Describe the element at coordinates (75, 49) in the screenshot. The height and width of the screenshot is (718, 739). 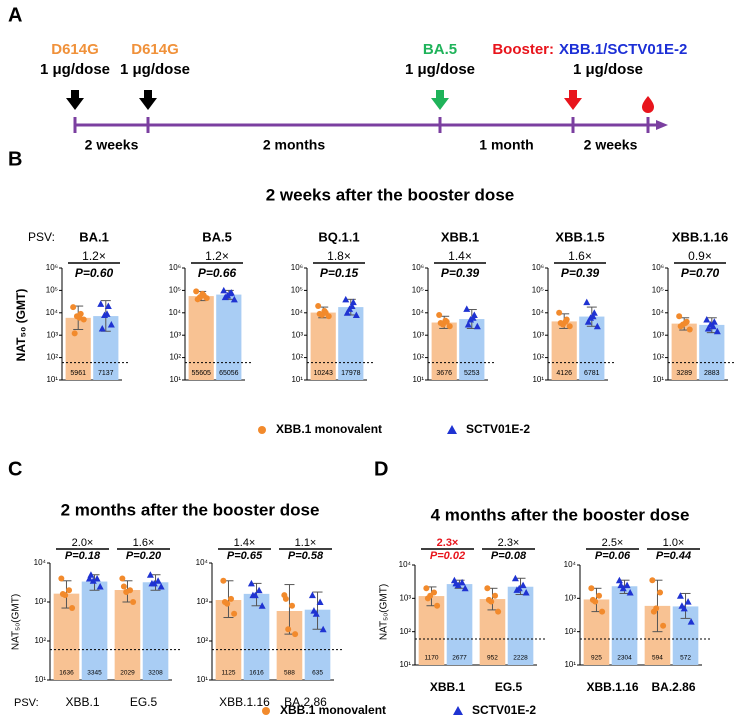
I see `event-text: D614G` at that location.